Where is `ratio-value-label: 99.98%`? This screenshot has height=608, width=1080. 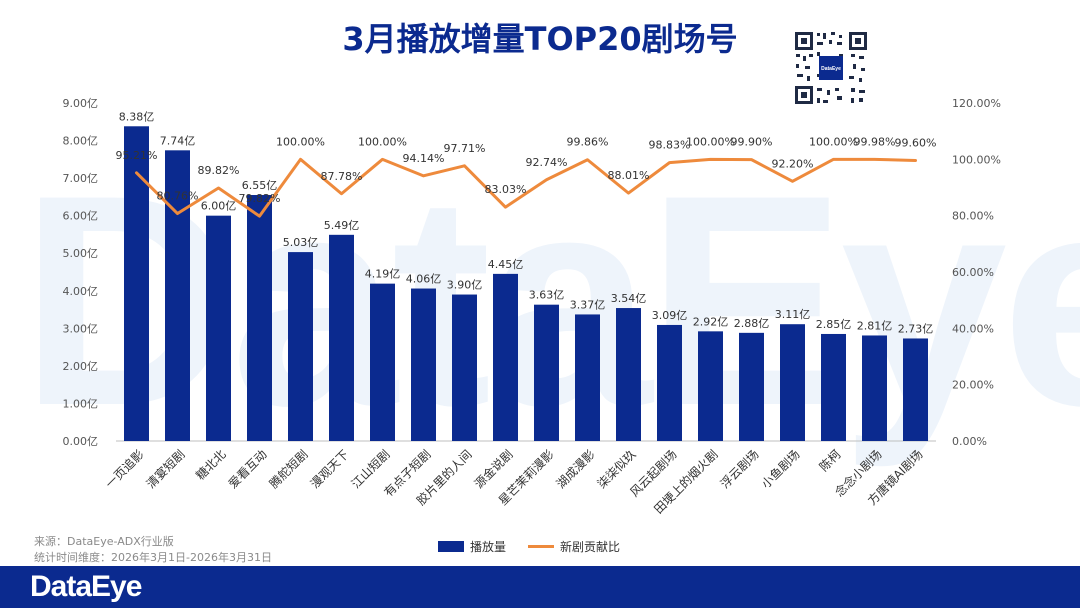 ratio-value-label: 99.98% is located at coordinates (875, 141).